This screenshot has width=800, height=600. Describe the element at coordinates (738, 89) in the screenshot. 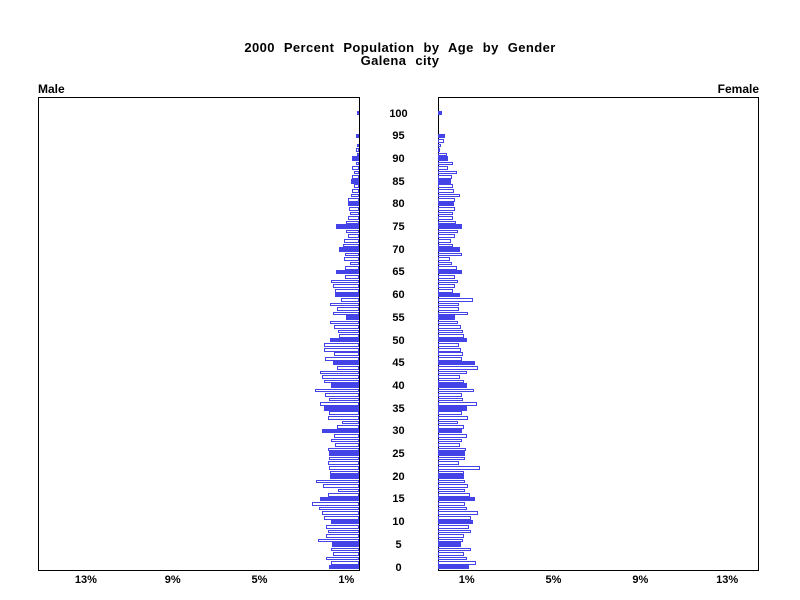

I see `female-axis-label: Female` at that location.